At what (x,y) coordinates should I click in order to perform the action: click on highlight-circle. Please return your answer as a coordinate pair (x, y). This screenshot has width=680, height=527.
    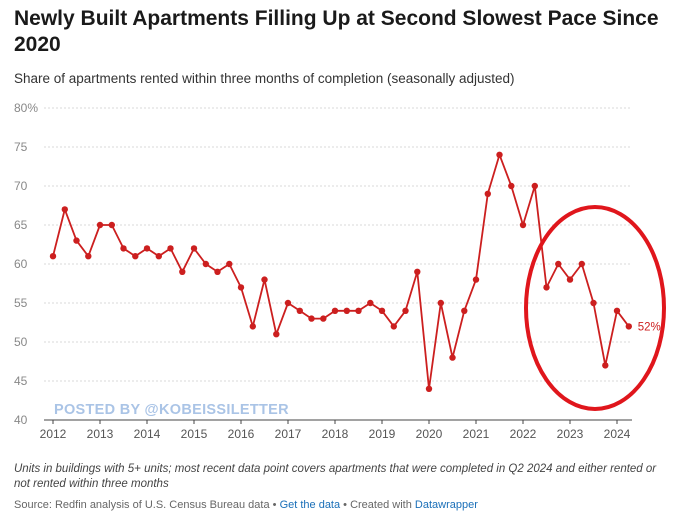
    Looking at the image, I should click on (595, 308).